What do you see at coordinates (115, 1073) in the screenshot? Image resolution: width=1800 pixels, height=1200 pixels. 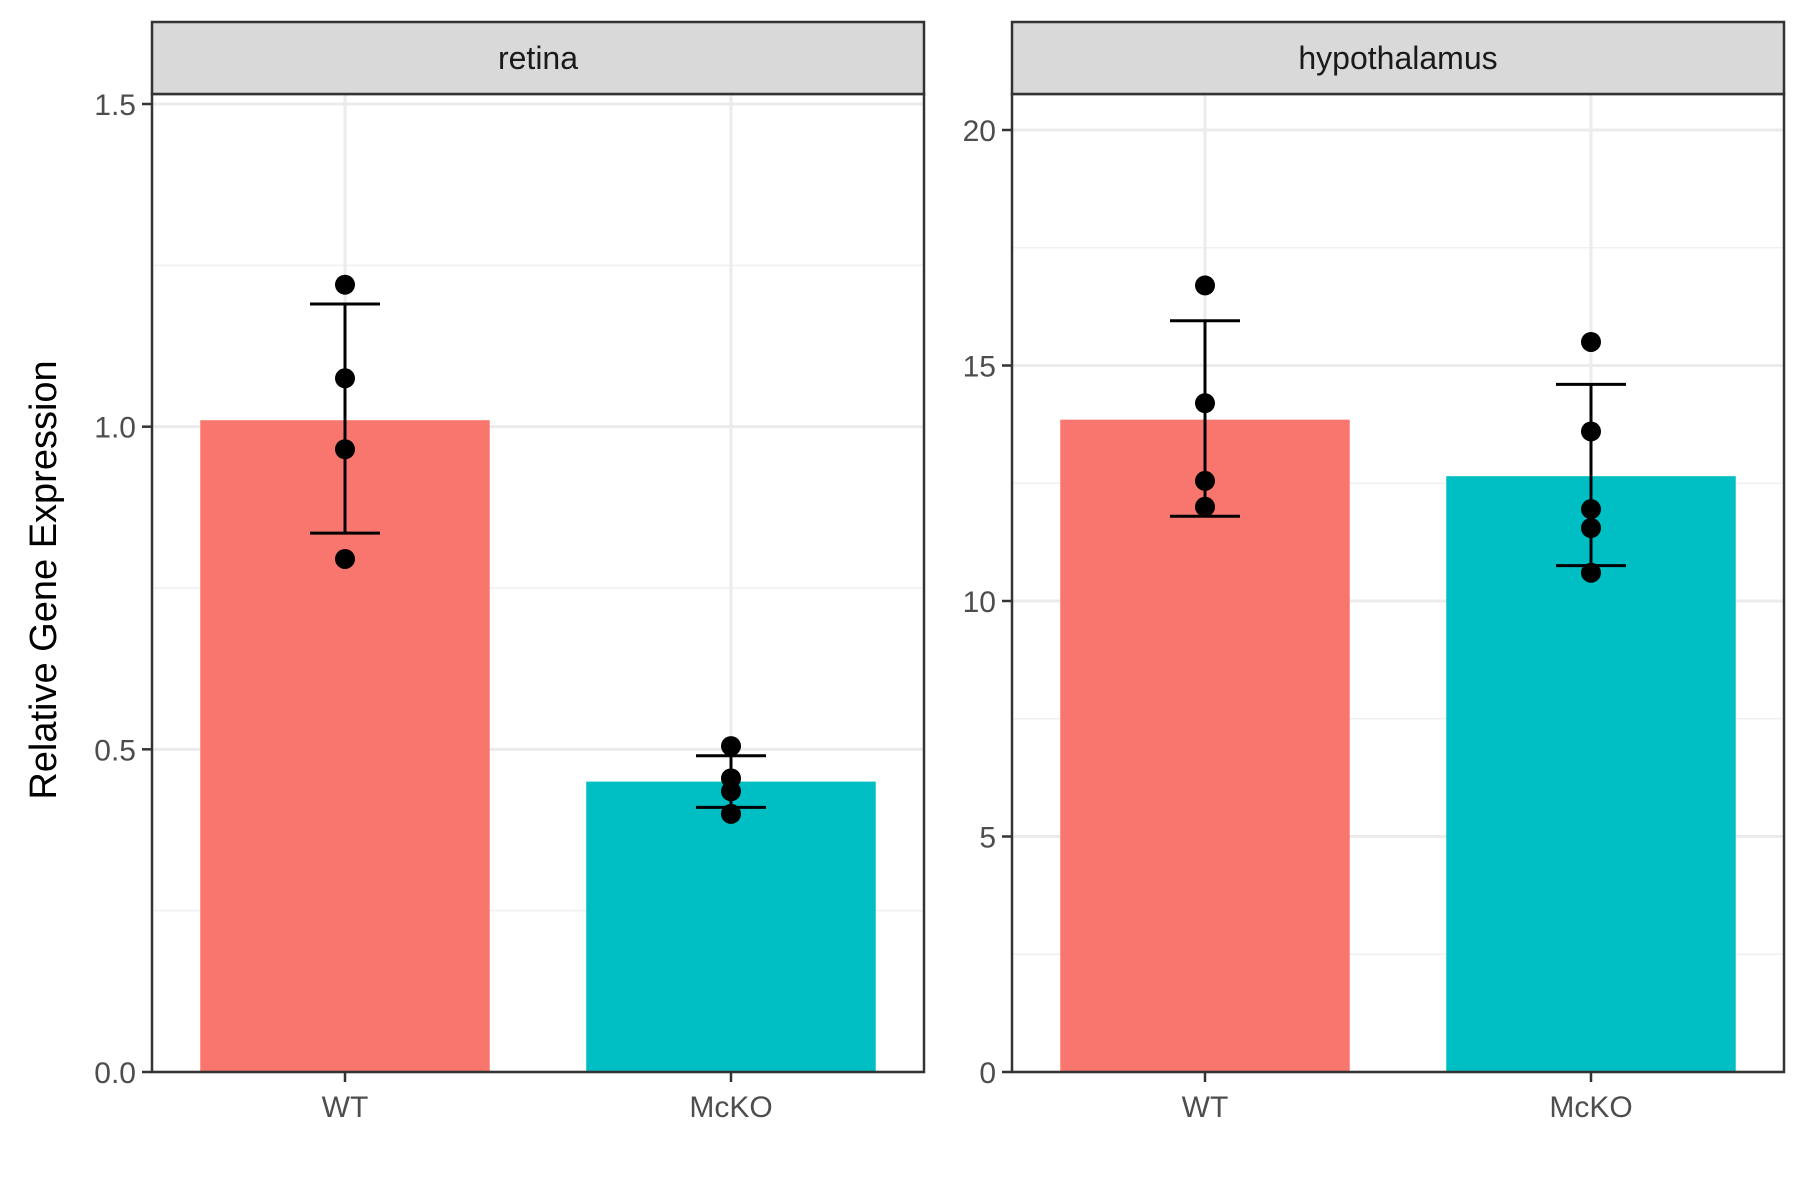 I see `y-tick-label: 0.0` at bounding box center [115, 1073].